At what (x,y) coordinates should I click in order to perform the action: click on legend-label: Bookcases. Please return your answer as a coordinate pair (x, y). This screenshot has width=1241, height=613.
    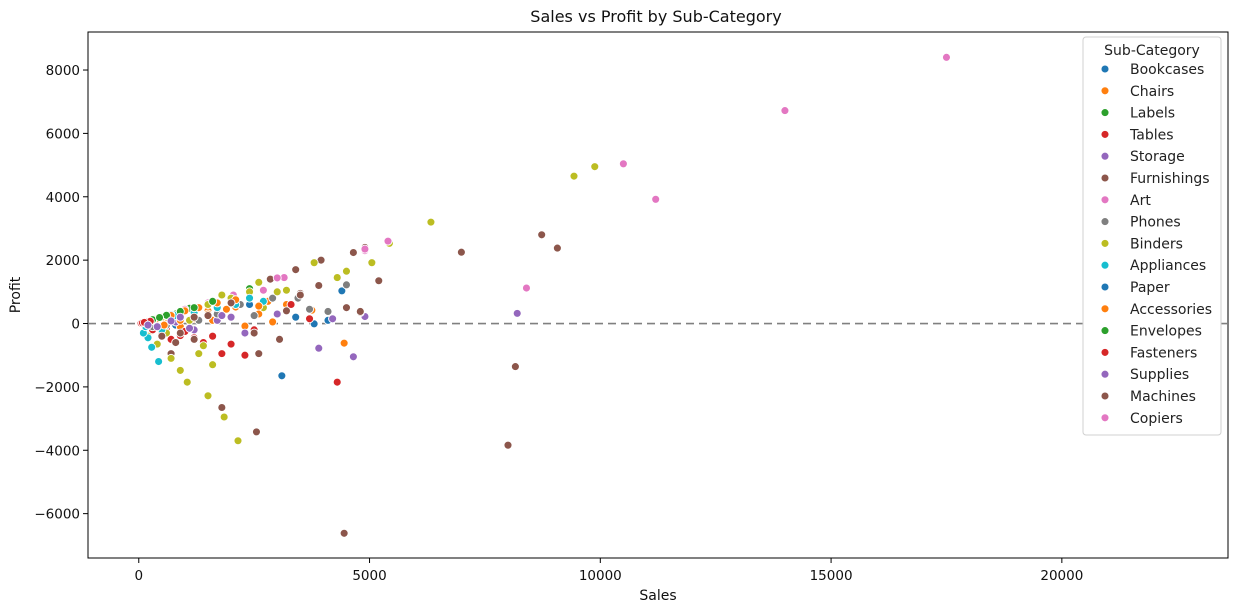
    Looking at the image, I should click on (1167, 70).